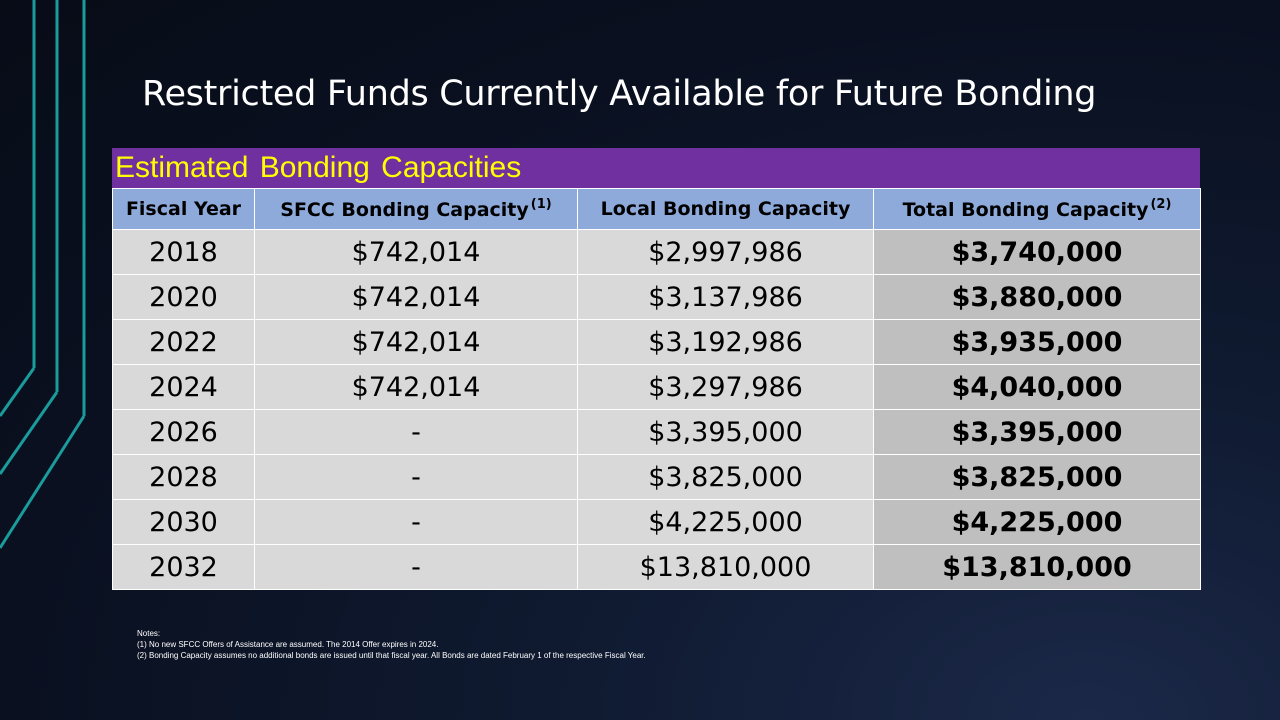  I want to click on cell-local-capacity: $13,810,000, so click(725, 567).